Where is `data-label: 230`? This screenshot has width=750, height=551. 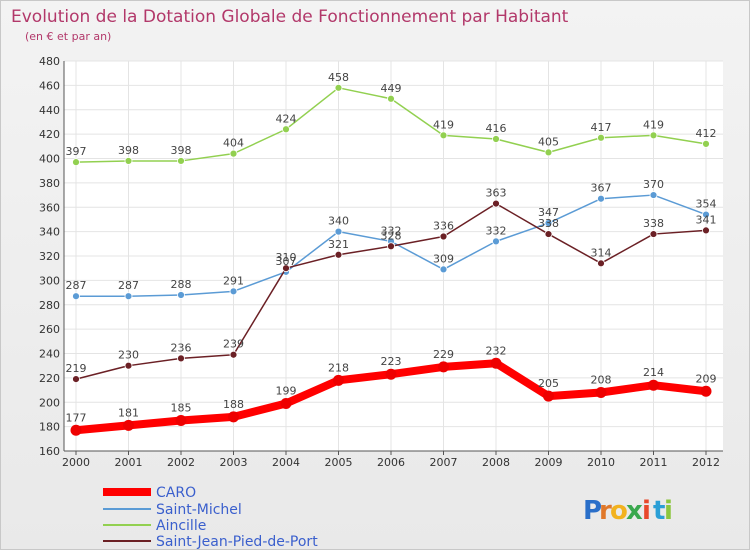 data-label: 230 is located at coordinates (128, 355).